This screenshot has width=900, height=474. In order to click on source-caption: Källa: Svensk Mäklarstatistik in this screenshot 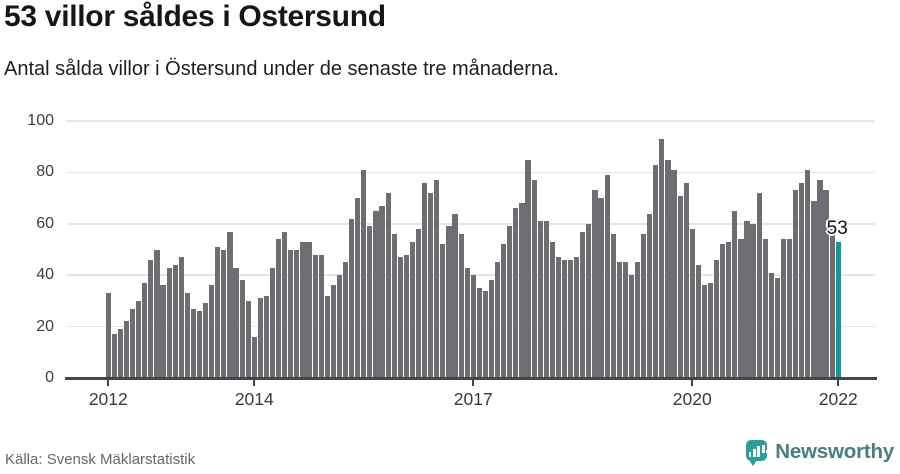, I will do `click(100, 459)`.